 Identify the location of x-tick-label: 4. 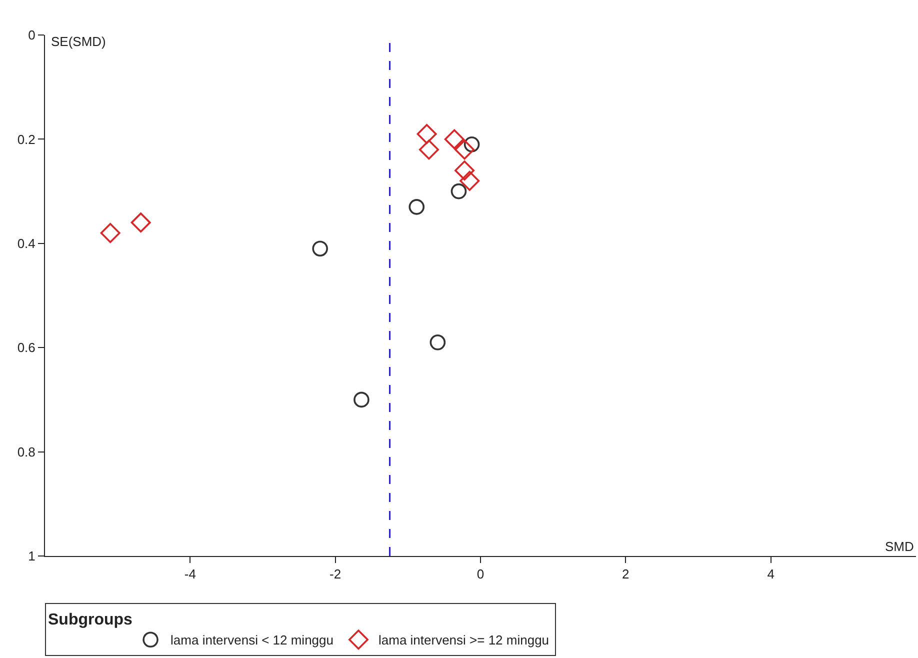
(770, 574).